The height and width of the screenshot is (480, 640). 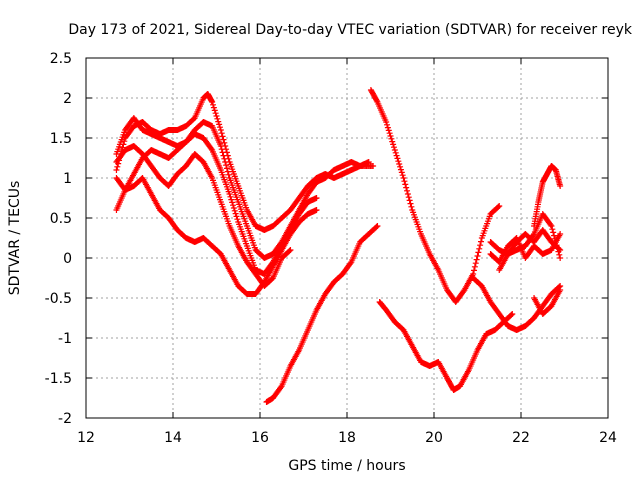 What do you see at coordinates (65, 419) in the screenshot?
I see `y-tick-label: -2` at bounding box center [65, 419].